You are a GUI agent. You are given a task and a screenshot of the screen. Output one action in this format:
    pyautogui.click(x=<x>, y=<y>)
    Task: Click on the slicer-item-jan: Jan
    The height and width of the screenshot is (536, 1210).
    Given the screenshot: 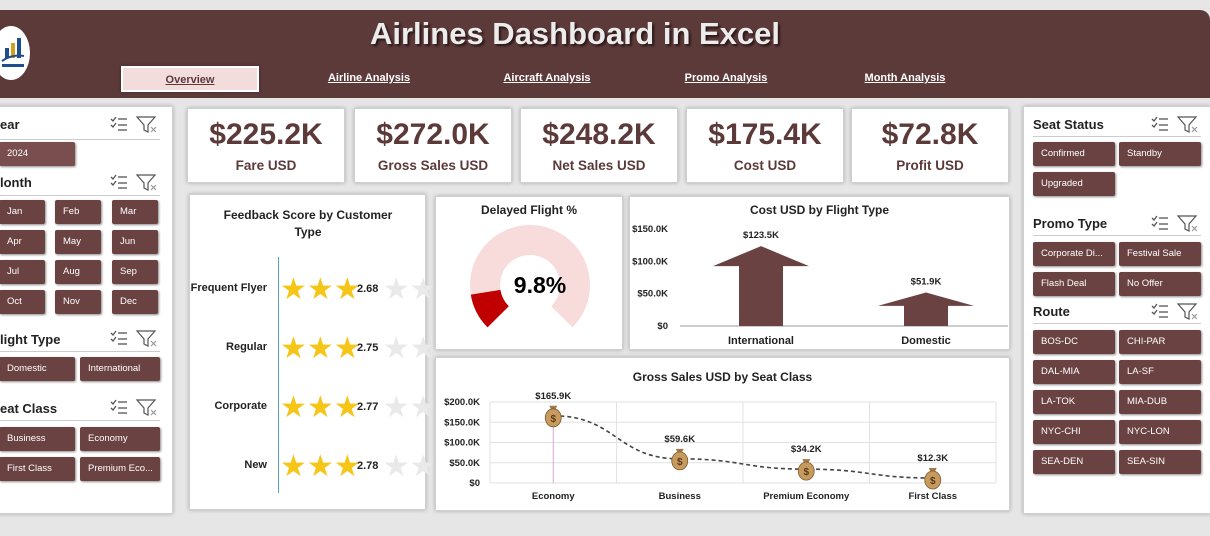 What is the action you would take?
    pyautogui.click(x=22, y=212)
    